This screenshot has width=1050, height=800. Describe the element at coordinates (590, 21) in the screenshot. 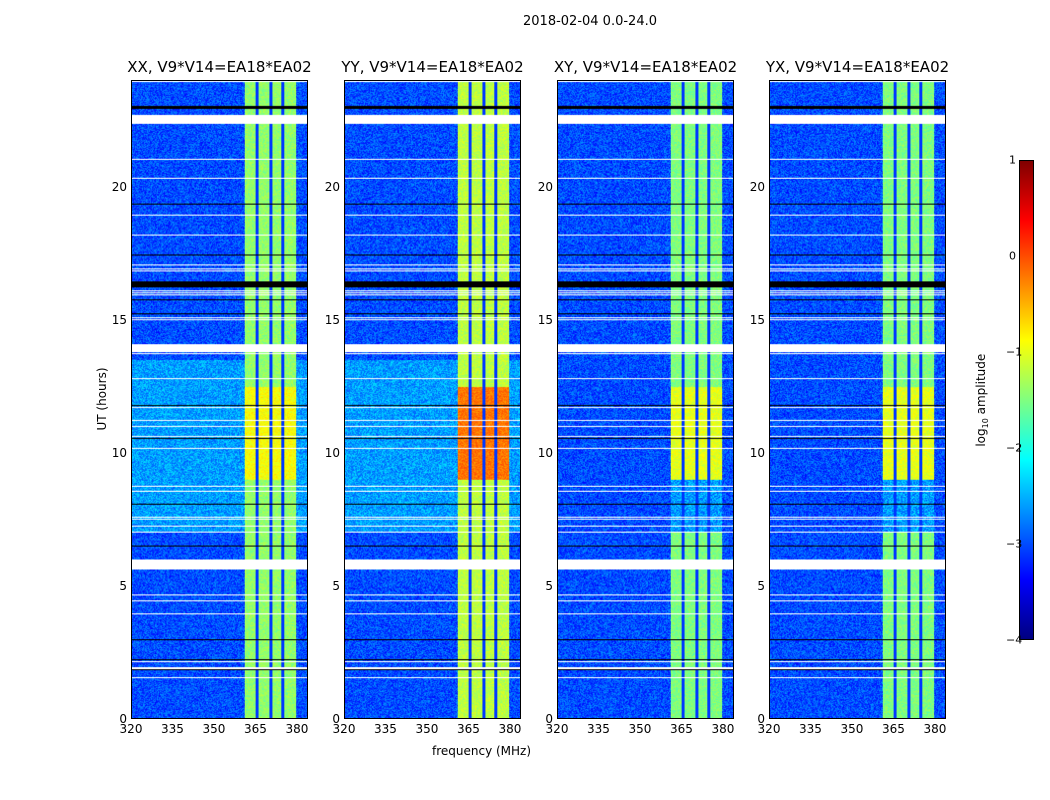

I see `figure-title: 2018-02-04 0.0-24.0` at that location.